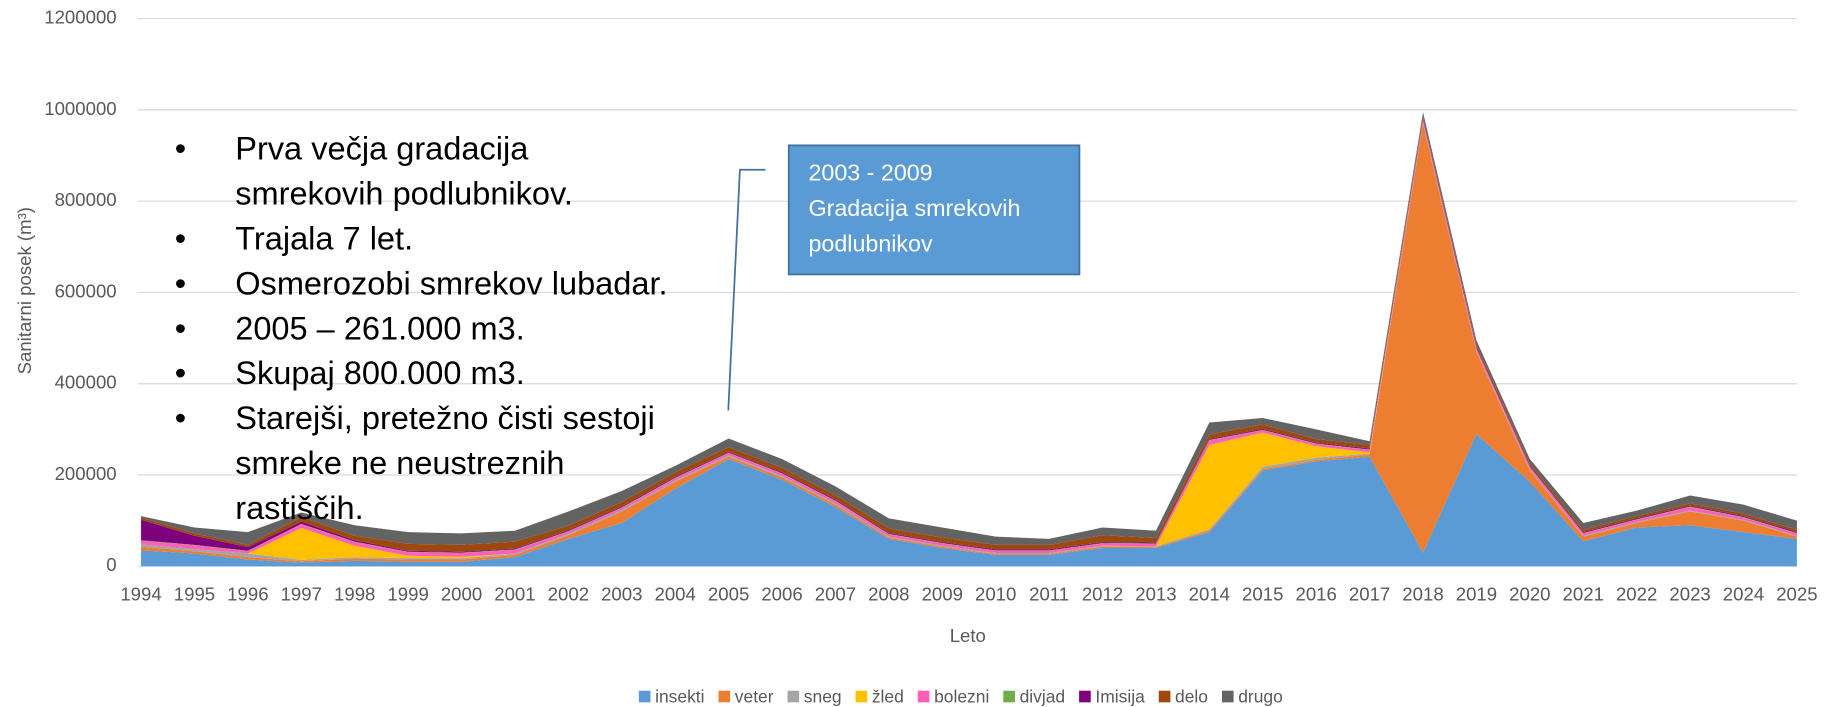 The image size is (1824, 707). What do you see at coordinates (1583, 593) in the screenshot?
I see `x-tick-label: 2021` at bounding box center [1583, 593].